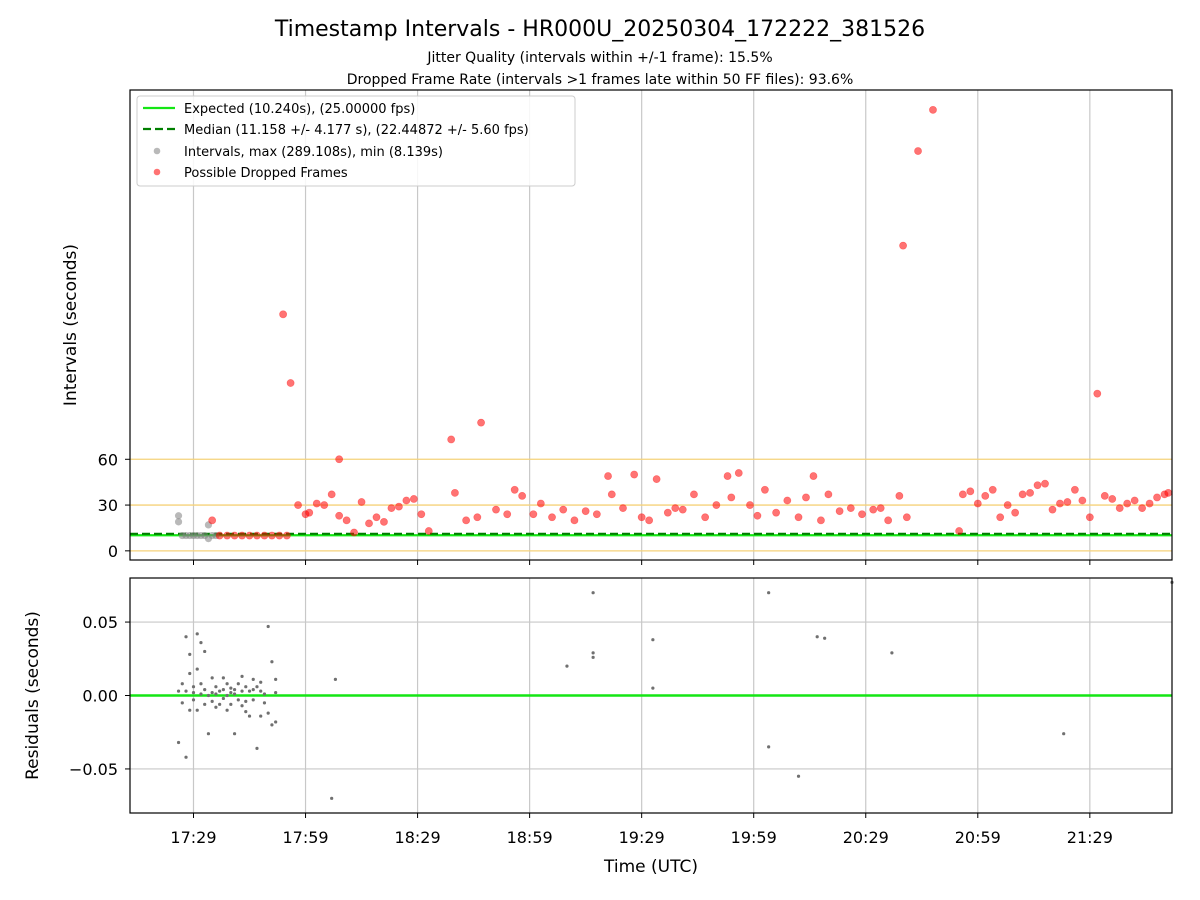  What do you see at coordinates (157, 151) in the screenshot?
I see `legend-intervals-swatch` at bounding box center [157, 151].